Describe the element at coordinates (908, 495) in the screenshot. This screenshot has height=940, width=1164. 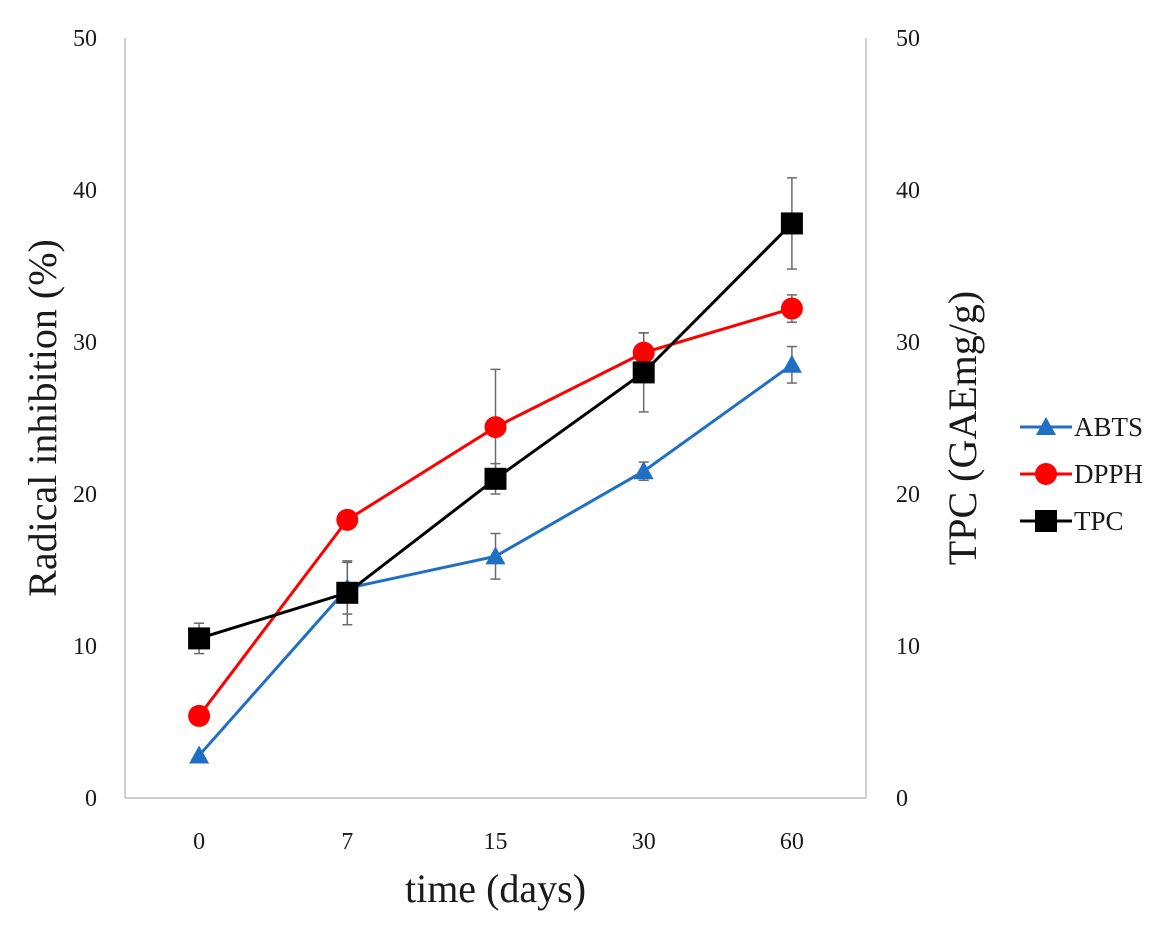
I see `y-right-tick-label: 20` at that location.